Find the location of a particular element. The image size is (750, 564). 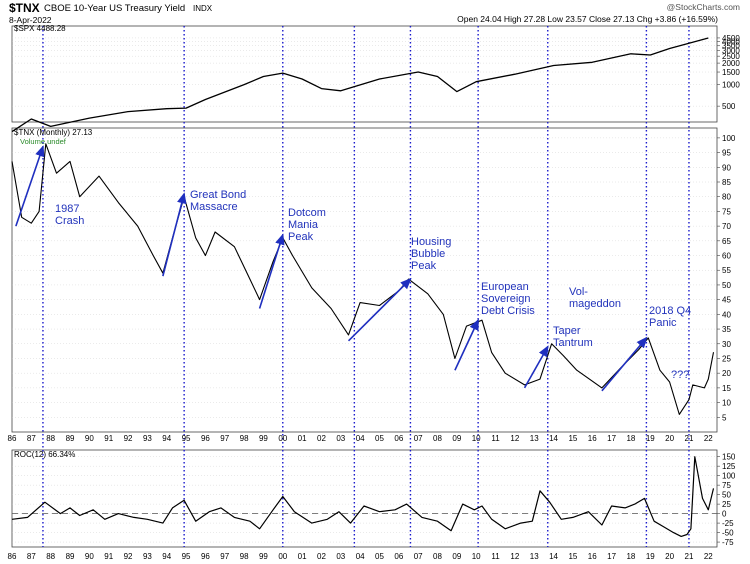

spx-y-tick-label: 1500 is located at coordinates (731, 72).